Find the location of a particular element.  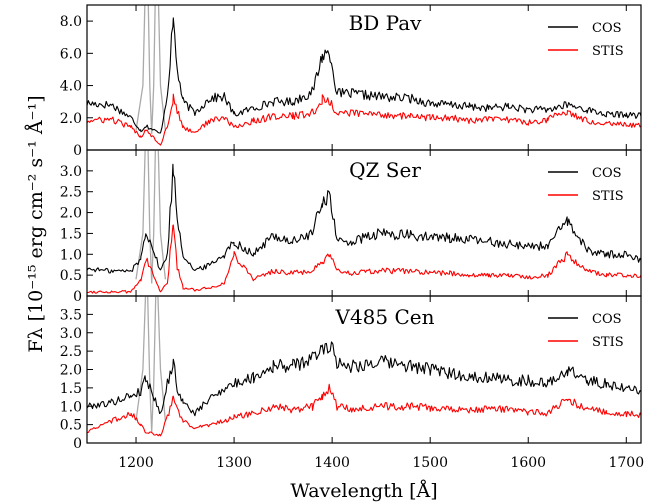

x-tick-label: 1400 is located at coordinates (332, 463).